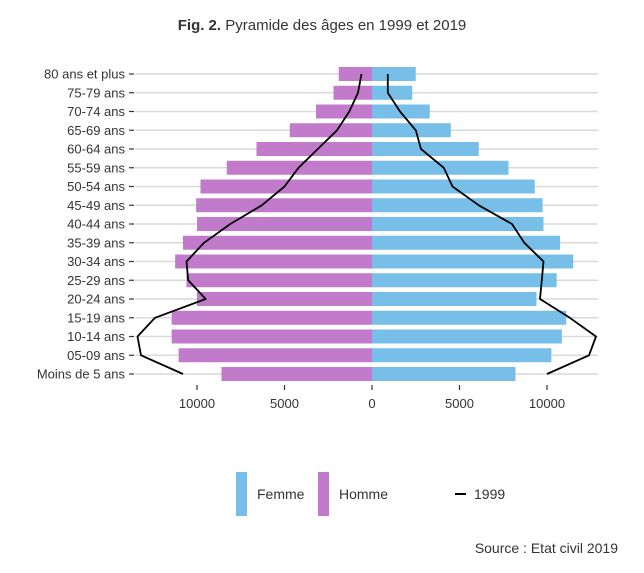  I want to click on y-tick-label: 60-64 ans, so click(96, 149).